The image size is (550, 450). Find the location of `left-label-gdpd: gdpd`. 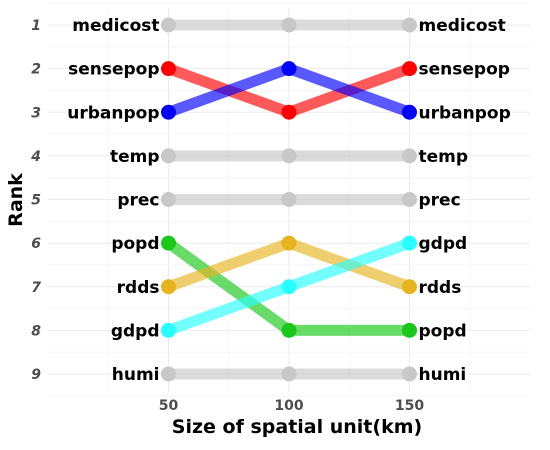

left-label-gdpd: gdpd is located at coordinates (135, 331).